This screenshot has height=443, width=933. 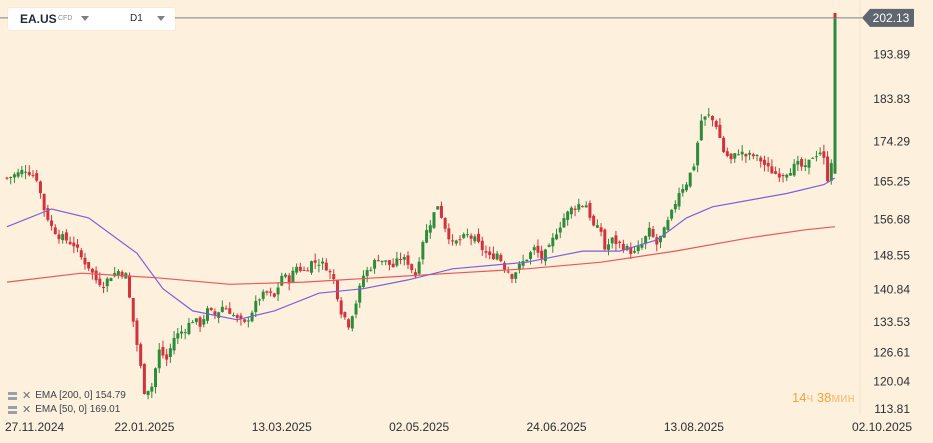 What do you see at coordinates (891, 54) in the screenshot?
I see `y-tick-label: 193.89` at bounding box center [891, 54].